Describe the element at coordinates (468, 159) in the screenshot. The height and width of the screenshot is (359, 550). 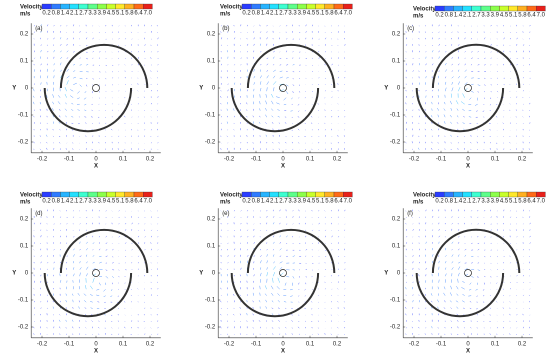
I see `x-tick-label: 0` at that location.